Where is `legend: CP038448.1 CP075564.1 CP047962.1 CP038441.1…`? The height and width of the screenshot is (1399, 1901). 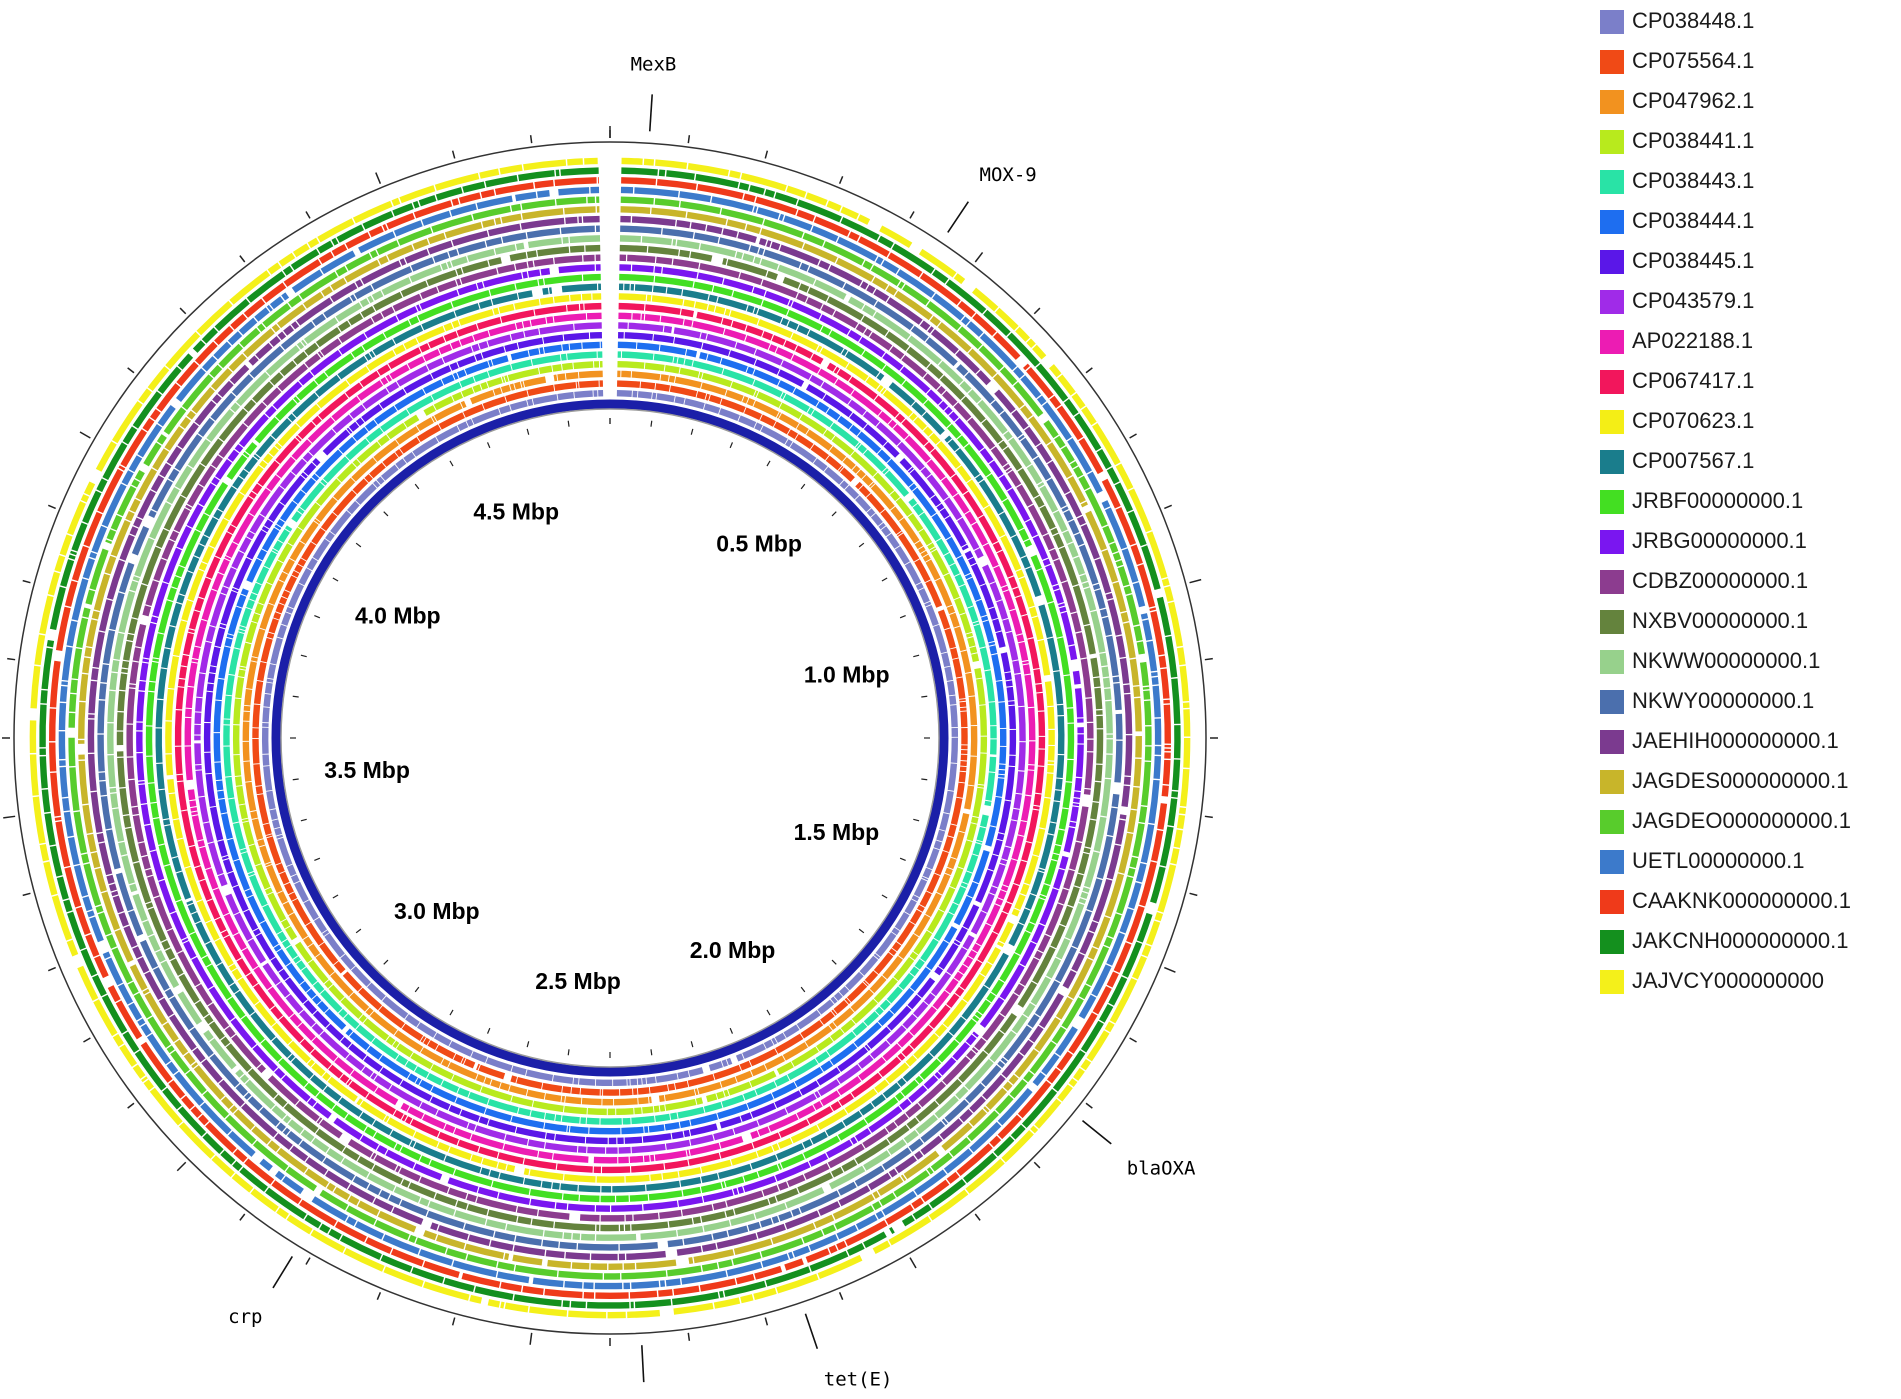 legend: CP038448.1 CP075564.1 CP047962.1 CP038441.1… is located at coordinates (1750, 504).